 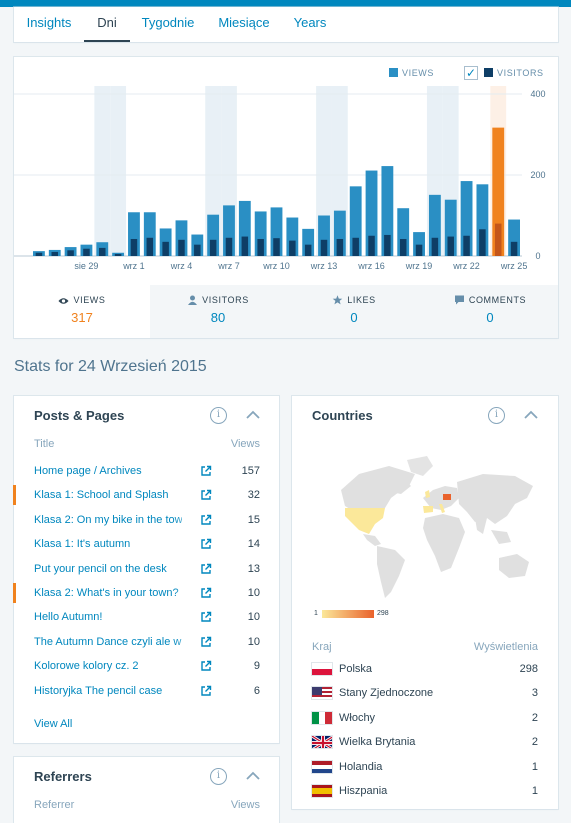 I want to click on col-referrer: Referrer, so click(x=54, y=805).